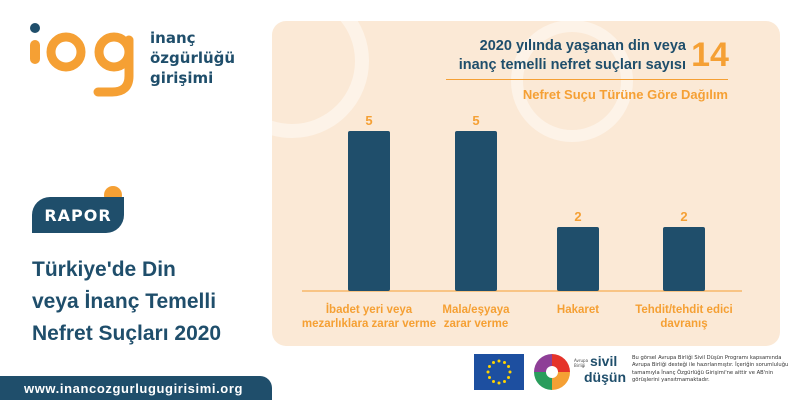  Describe the element at coordinates (684, 317) in the screenshot. I see `category-label: Tehdit/tehdit edici davranış` at that location.